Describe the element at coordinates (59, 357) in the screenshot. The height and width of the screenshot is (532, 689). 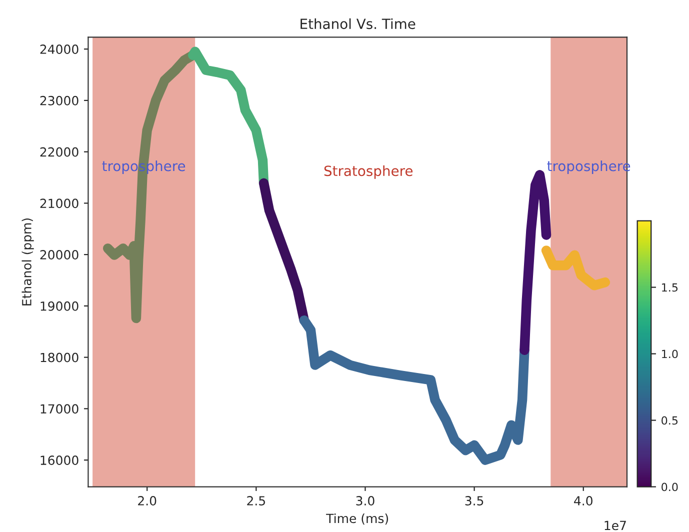
I see `y-tick-label: 18000` at that location.